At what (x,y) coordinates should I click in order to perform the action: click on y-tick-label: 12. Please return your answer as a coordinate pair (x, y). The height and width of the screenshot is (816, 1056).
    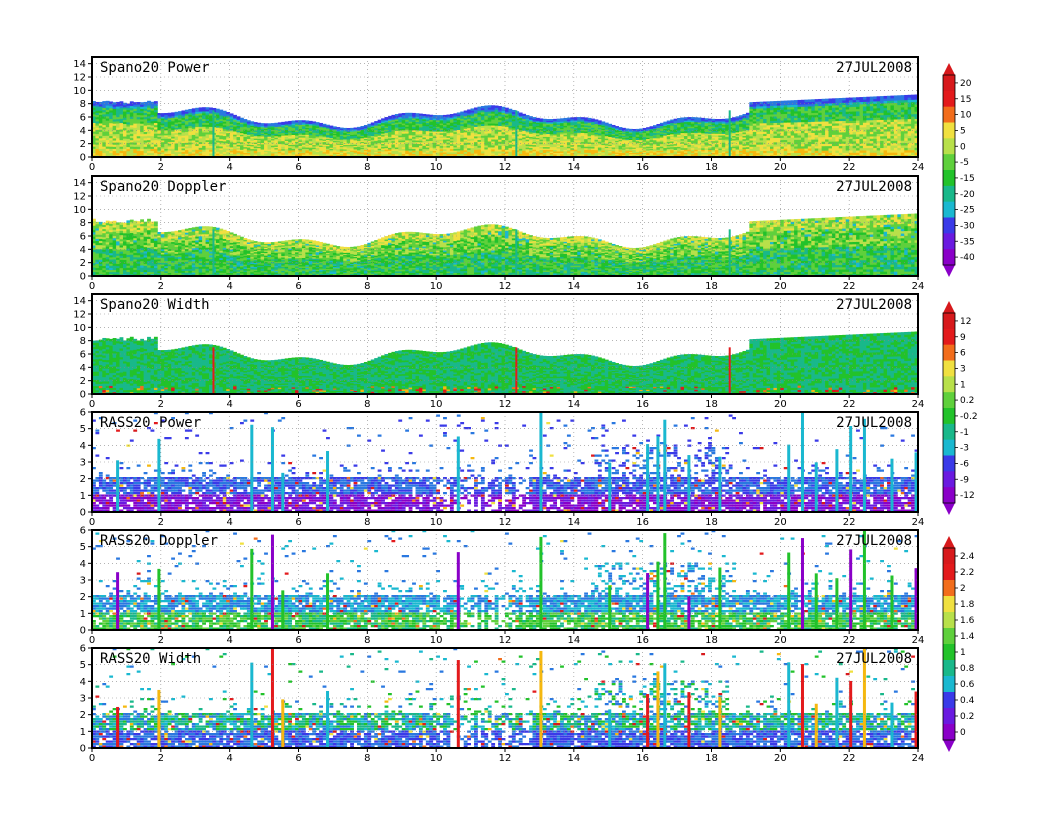
    Looking at the image, I should click on (79, 197).